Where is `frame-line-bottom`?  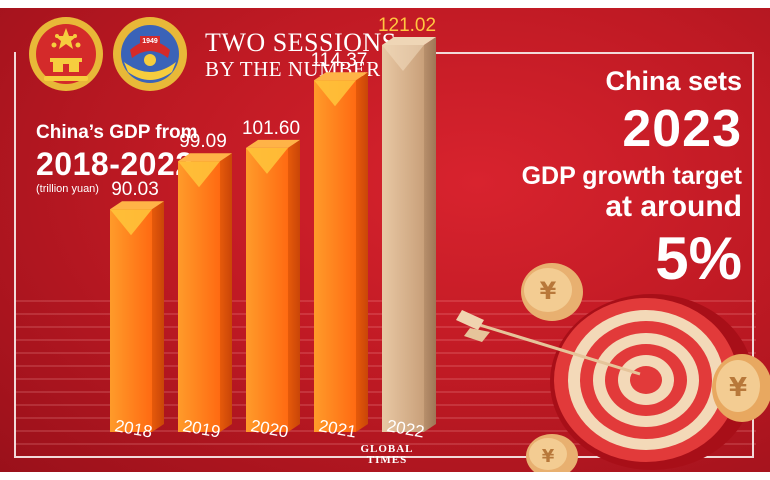 frame-line-bottom is located at coordinates (384, 457).